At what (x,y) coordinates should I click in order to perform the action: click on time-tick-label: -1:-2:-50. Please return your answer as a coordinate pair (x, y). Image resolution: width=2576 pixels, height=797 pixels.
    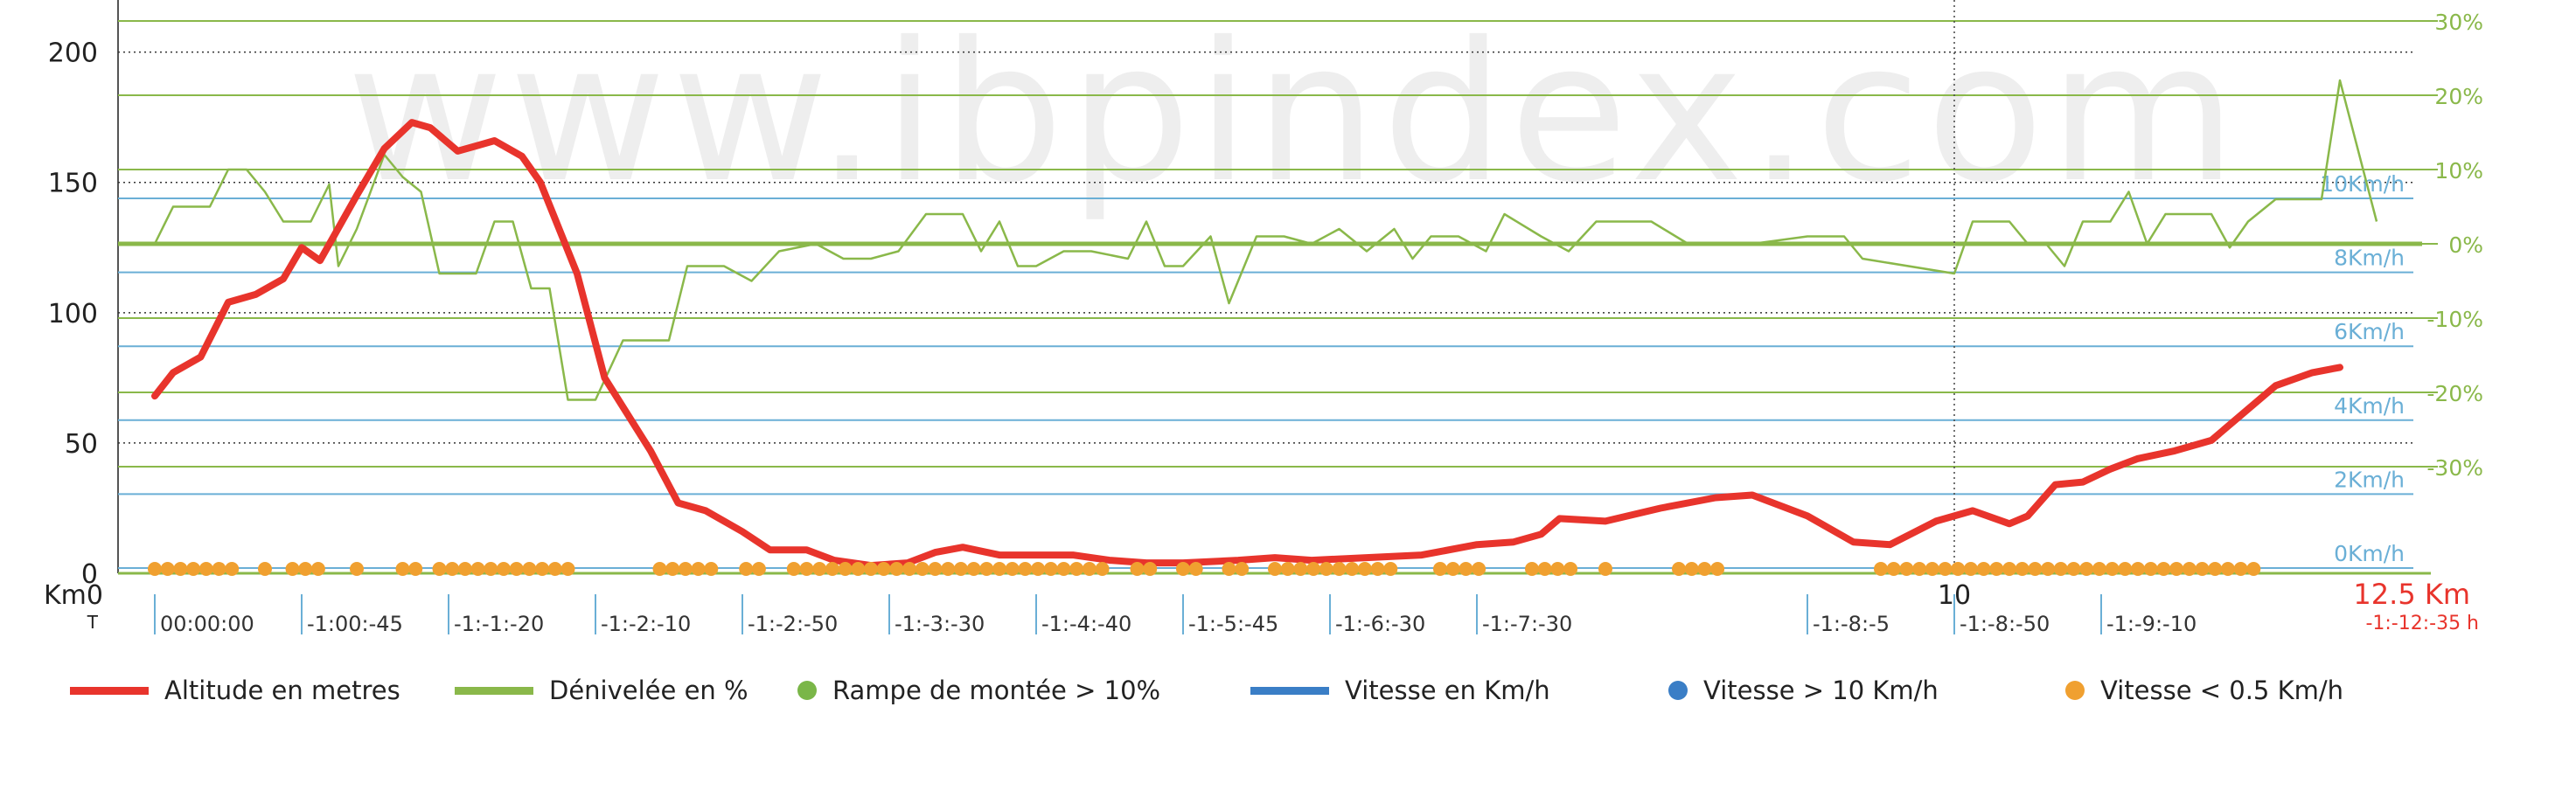
    Looking at the image, I should click on (793, 624).